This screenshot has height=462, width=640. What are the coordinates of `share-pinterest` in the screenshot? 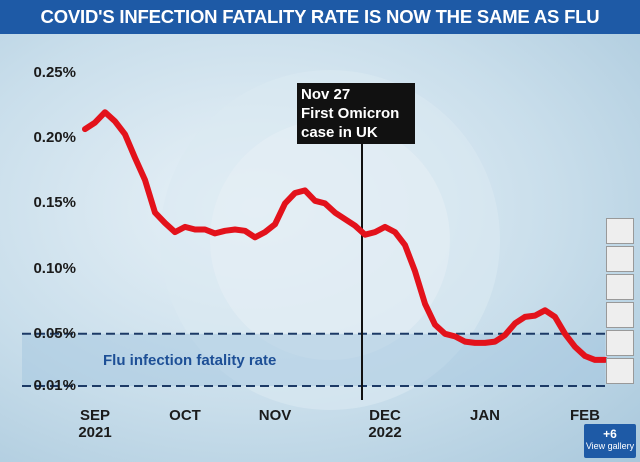 It's located at (620, 287).